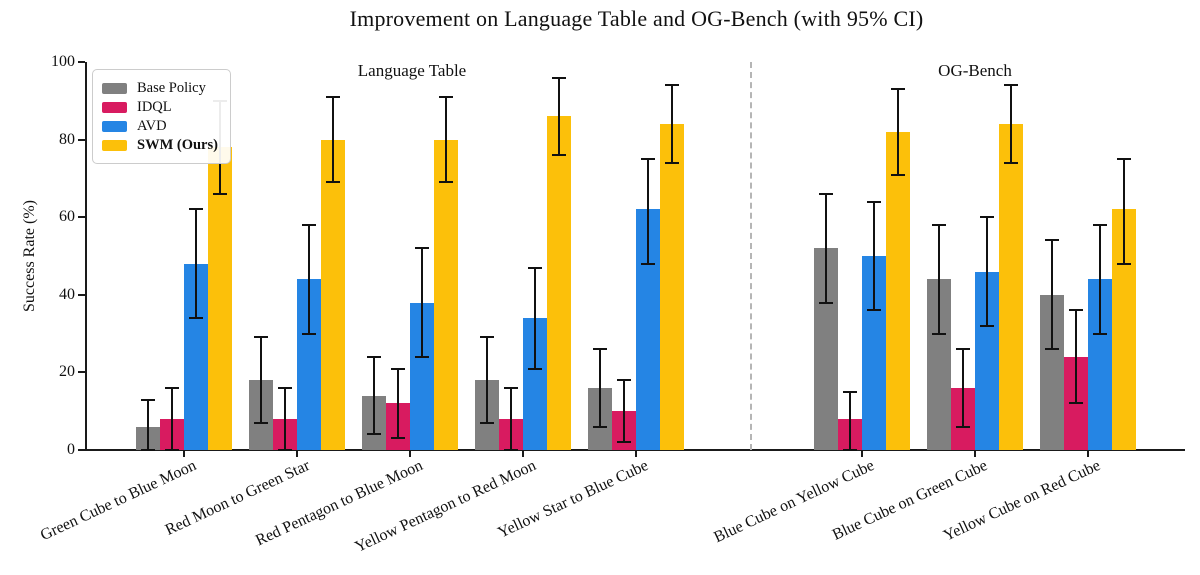  What do you see at coordinates (161, 116) in the screenshot?
I see `legend: Base Policy IDQL AVD SWM (Ours)` at bounding box center [161, 116].